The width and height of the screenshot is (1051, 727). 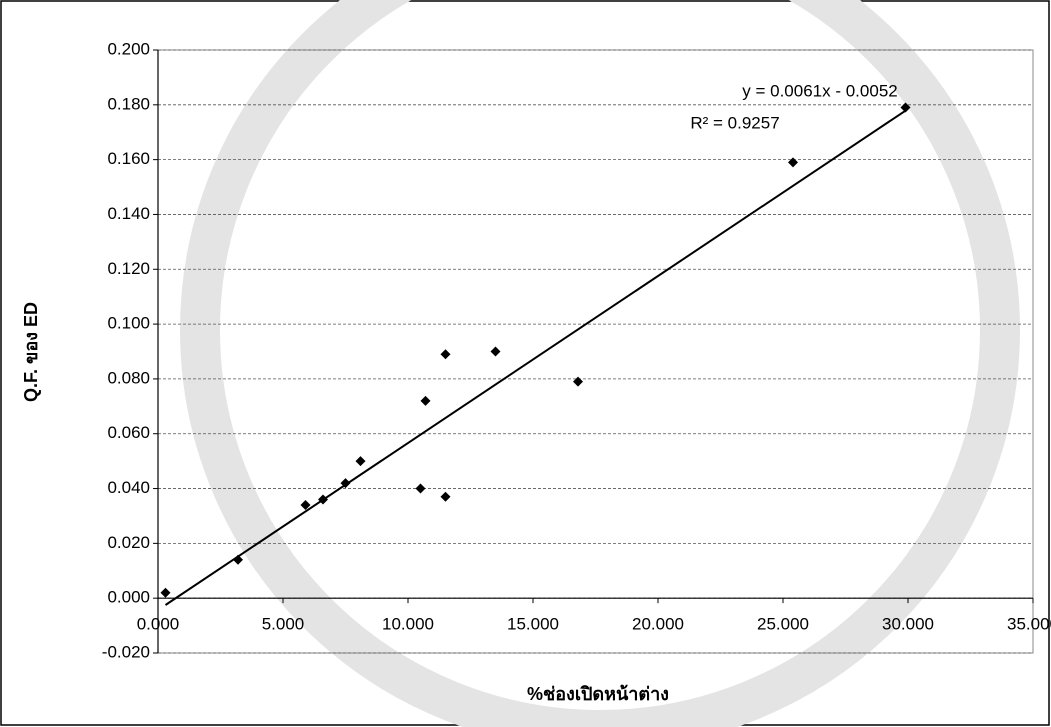 I want to click on y-tick-label: 0.180, so click(x=128, y=103).